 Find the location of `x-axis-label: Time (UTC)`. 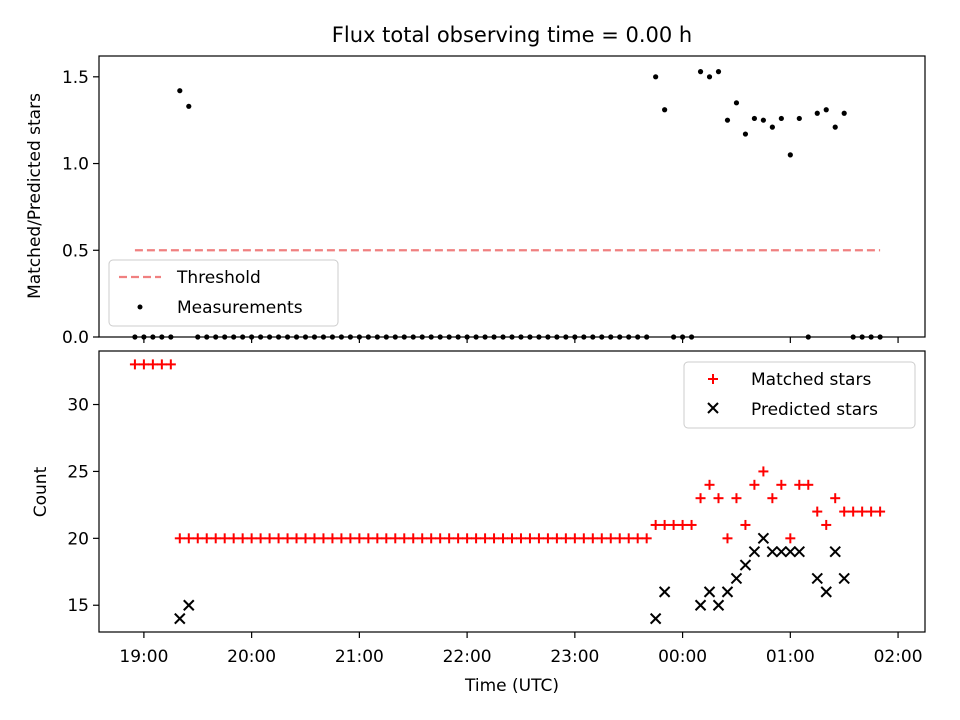

x-axis-label: Time (UTC) is located at coordinates (511, 686).